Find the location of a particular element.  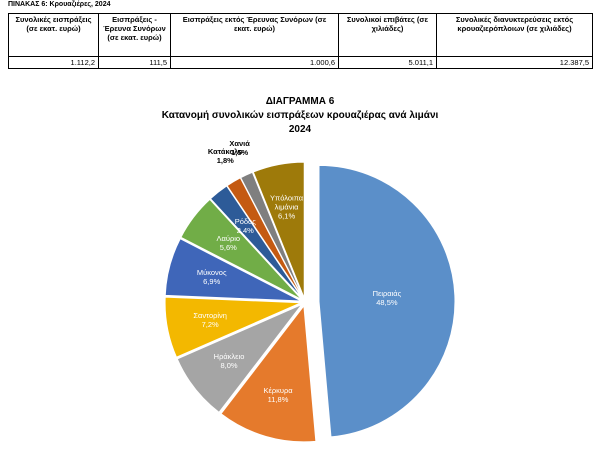

chart-title: ΔΙΑΓΡΑΜΜΑ 6 is located at coordinates (300, 101).